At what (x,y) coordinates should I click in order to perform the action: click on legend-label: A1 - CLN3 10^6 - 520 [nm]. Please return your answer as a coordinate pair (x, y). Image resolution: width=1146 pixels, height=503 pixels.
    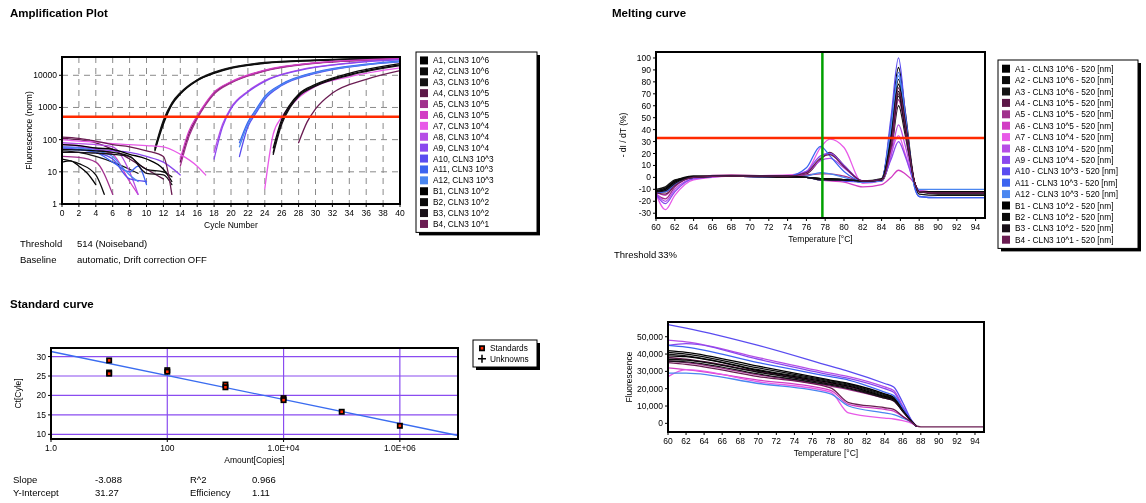
    Looking at the image, I should click on (1064, 68).